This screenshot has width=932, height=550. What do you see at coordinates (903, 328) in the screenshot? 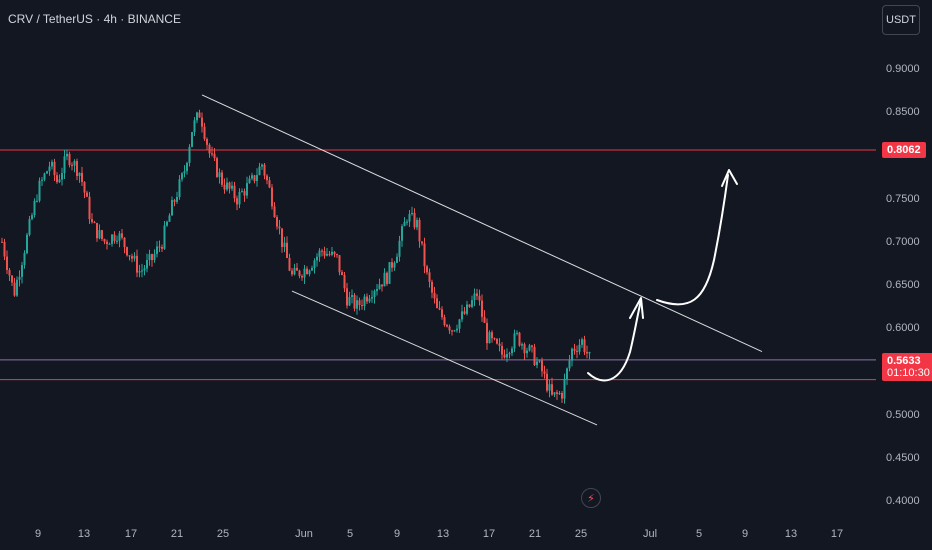
I see `price-tick-label: 0.6000` at bounding box center [903, 328].